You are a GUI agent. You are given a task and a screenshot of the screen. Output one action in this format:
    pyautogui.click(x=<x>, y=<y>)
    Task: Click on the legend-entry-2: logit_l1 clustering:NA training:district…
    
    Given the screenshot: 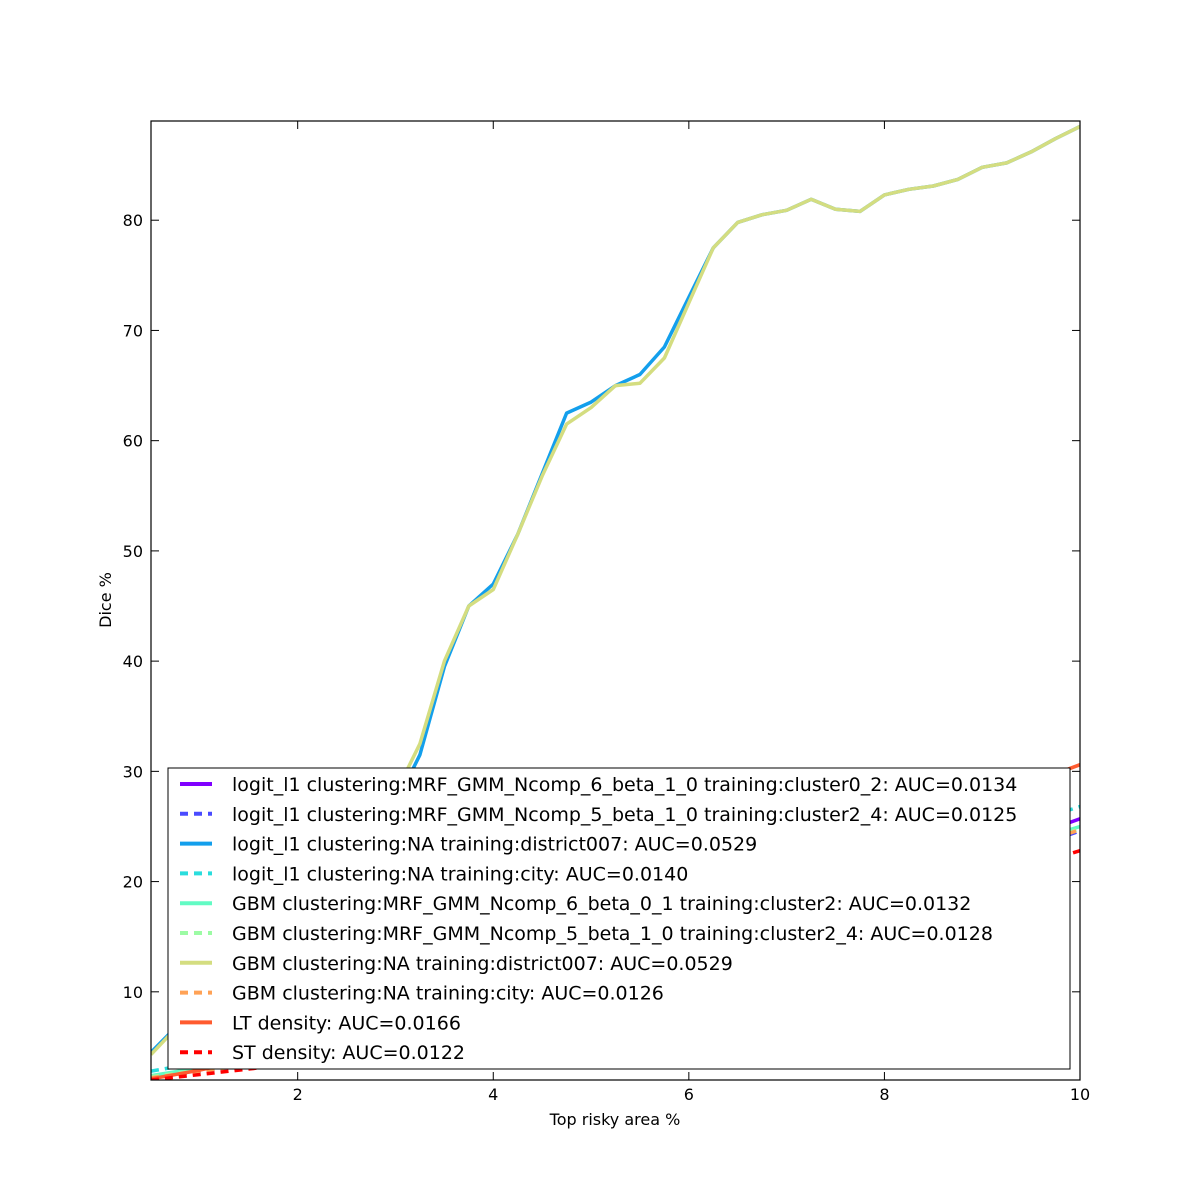 What is the action you would take?
    pyautogui.click(x=494, y=845)
    